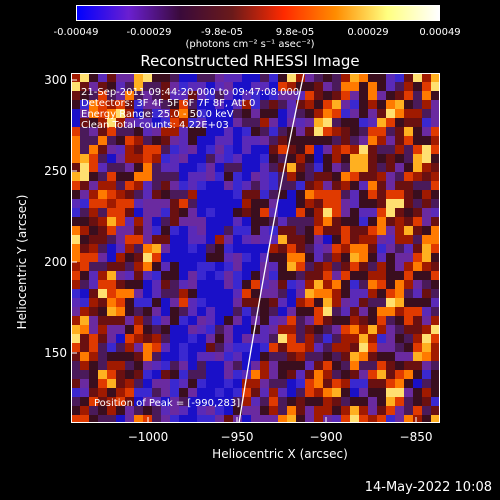 This screenshot has width=500, height=500. What do you see at coordinates (271, 248) in the screenshot?
I see `solar-limb-line` at bounding box center [271, 248].